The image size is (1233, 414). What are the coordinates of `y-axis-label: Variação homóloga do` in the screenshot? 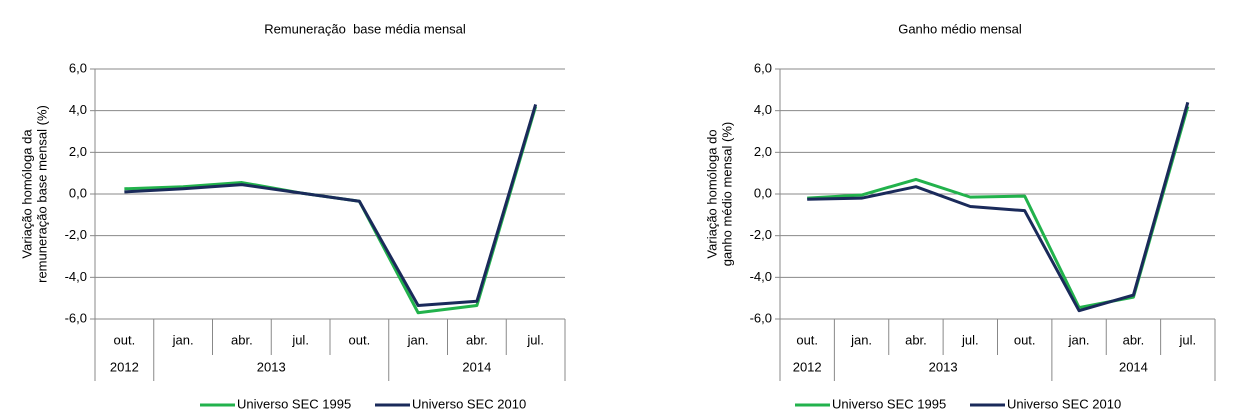 It's located at (711, 193).